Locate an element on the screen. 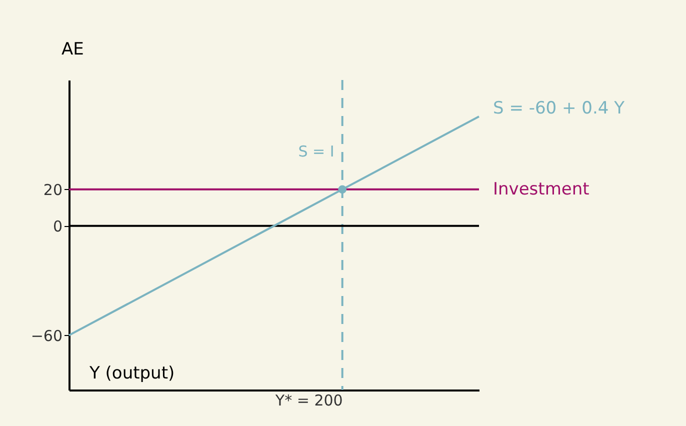 The height and width of the screenshot is (426, 686). x-tick-label: Y* = 200 is located at coordinates (308, 401).